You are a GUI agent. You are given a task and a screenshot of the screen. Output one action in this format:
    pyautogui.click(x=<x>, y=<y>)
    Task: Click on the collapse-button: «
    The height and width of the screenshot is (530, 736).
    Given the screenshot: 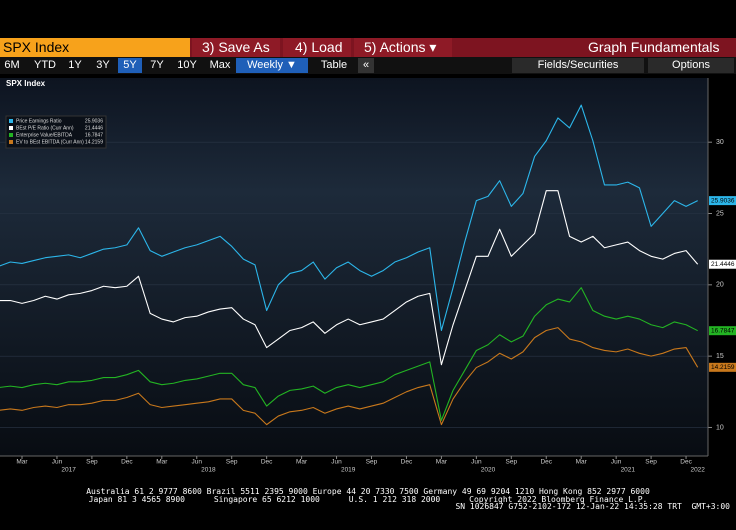 What is the action you would take?
    pyautogui.click(x=366, y=65)
    